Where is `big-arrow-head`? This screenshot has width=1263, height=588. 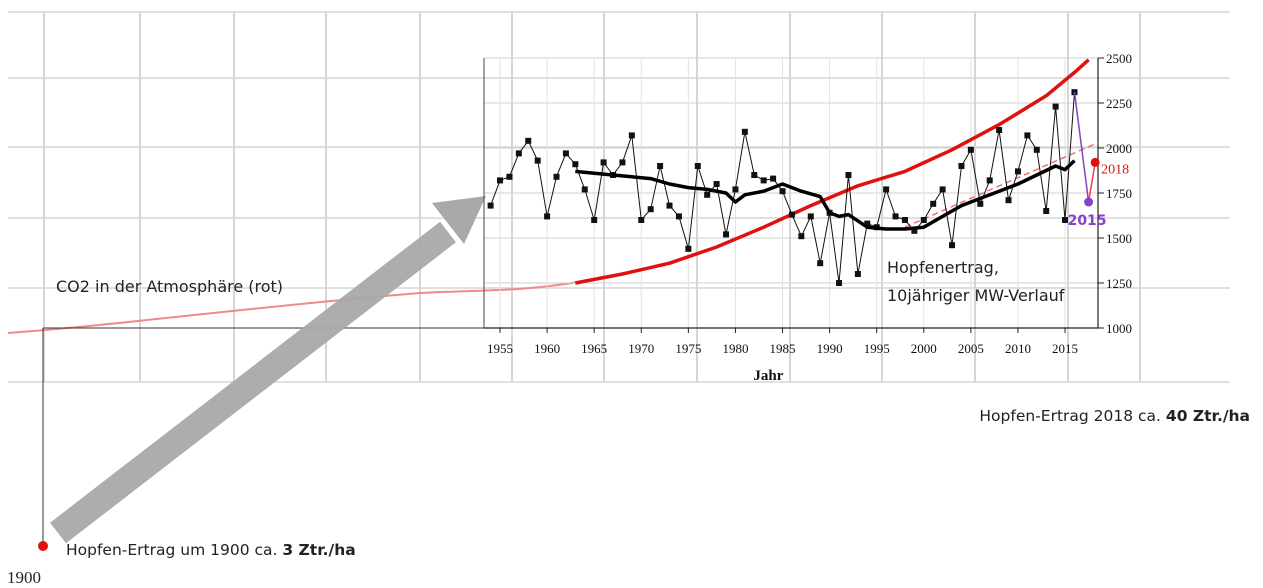
big-arrow-head is located at coordinates (459, 220).